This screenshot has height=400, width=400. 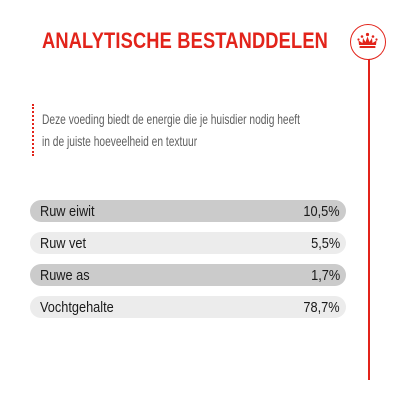 I want to click on row-value: 1,7%, so click(x=325, y=275).